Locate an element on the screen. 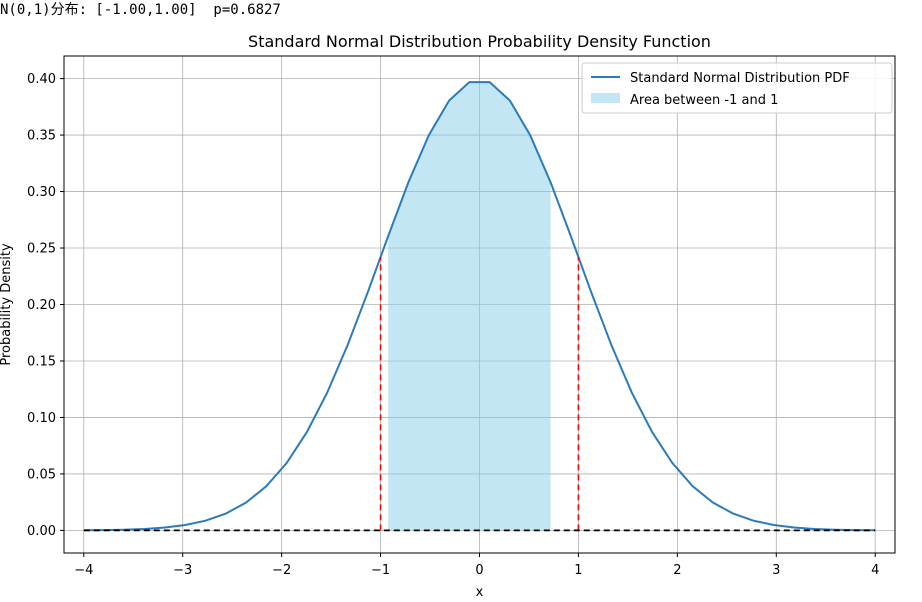  y-tick-label: 0.30 is located at coordinates (41, 192).